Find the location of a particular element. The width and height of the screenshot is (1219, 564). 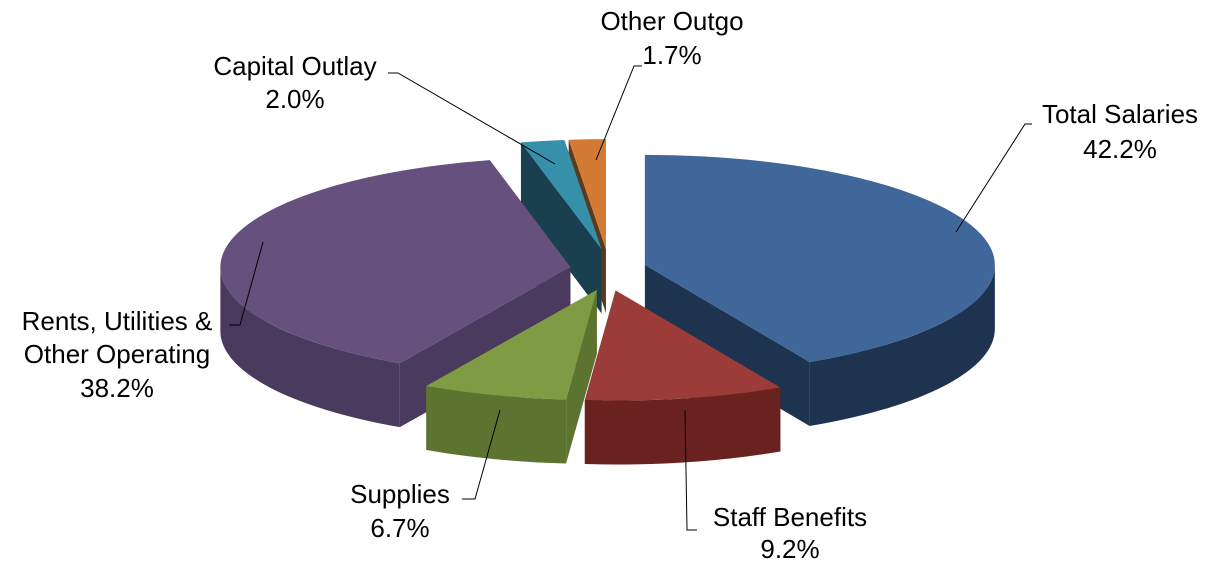

slice-label-capital-outlay: Capital Outlay is located at coordinates (294, 66).